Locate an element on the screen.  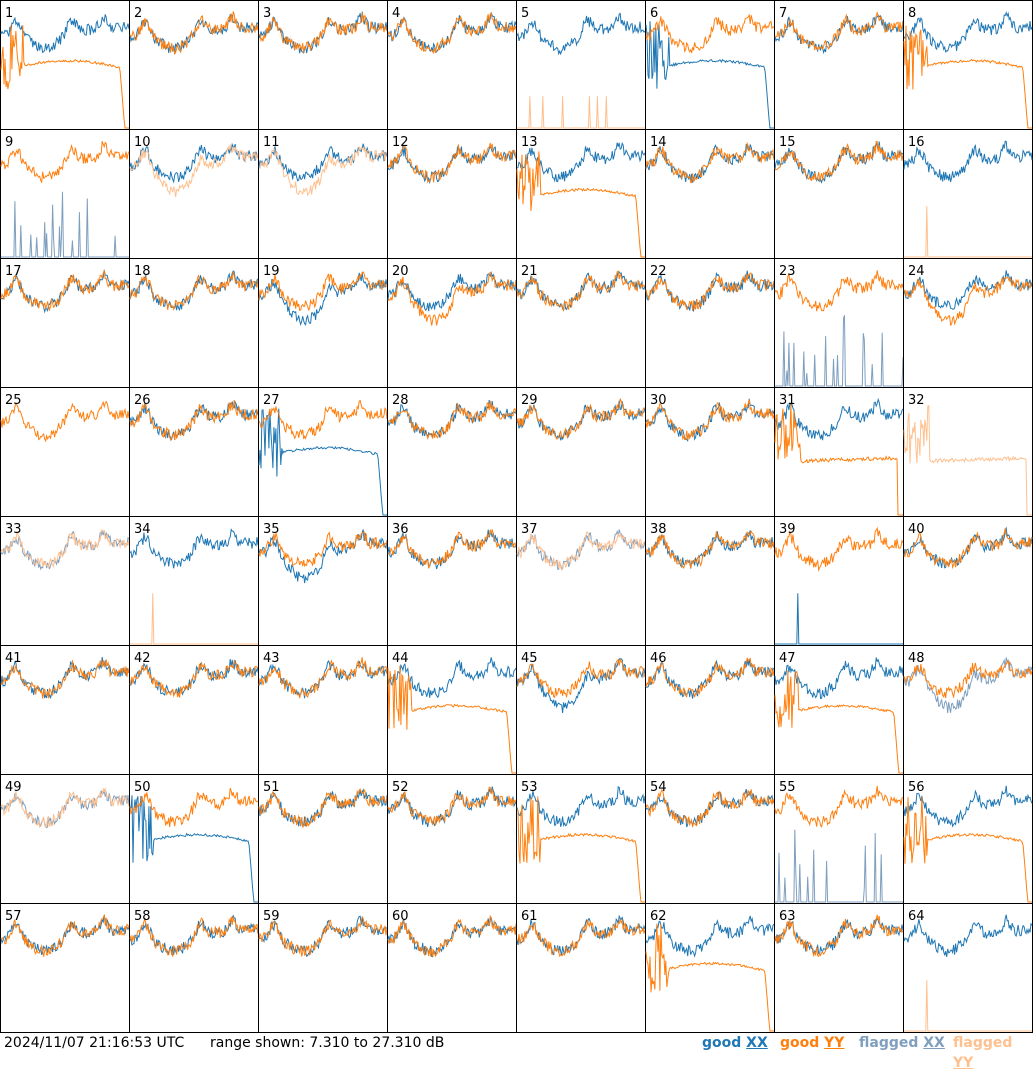
panel-46: 46 is located at coordinates (710, 710).